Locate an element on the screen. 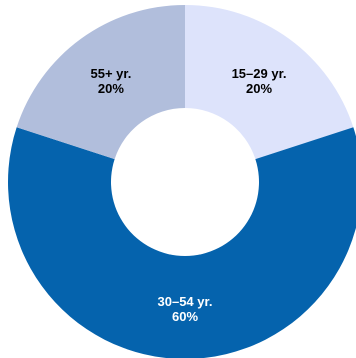 Image resolution: width=356 pixels, height=358 pixels. slice-label-2: 55+ yr. 20% is located at coordinates (111, 81).